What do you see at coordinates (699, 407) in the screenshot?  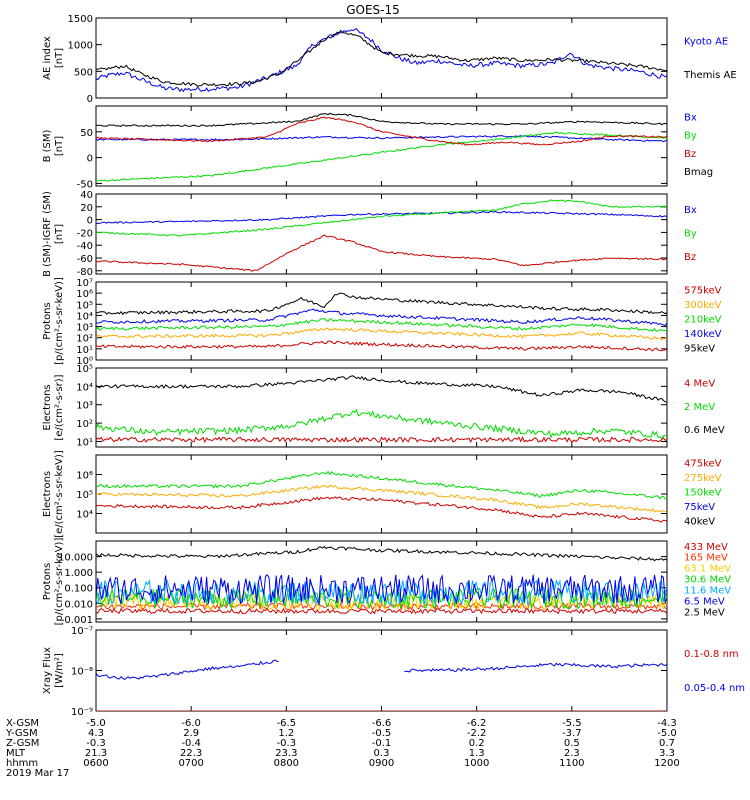 I see `legend-label: 2 MeV` at bounding box center [699, 407].